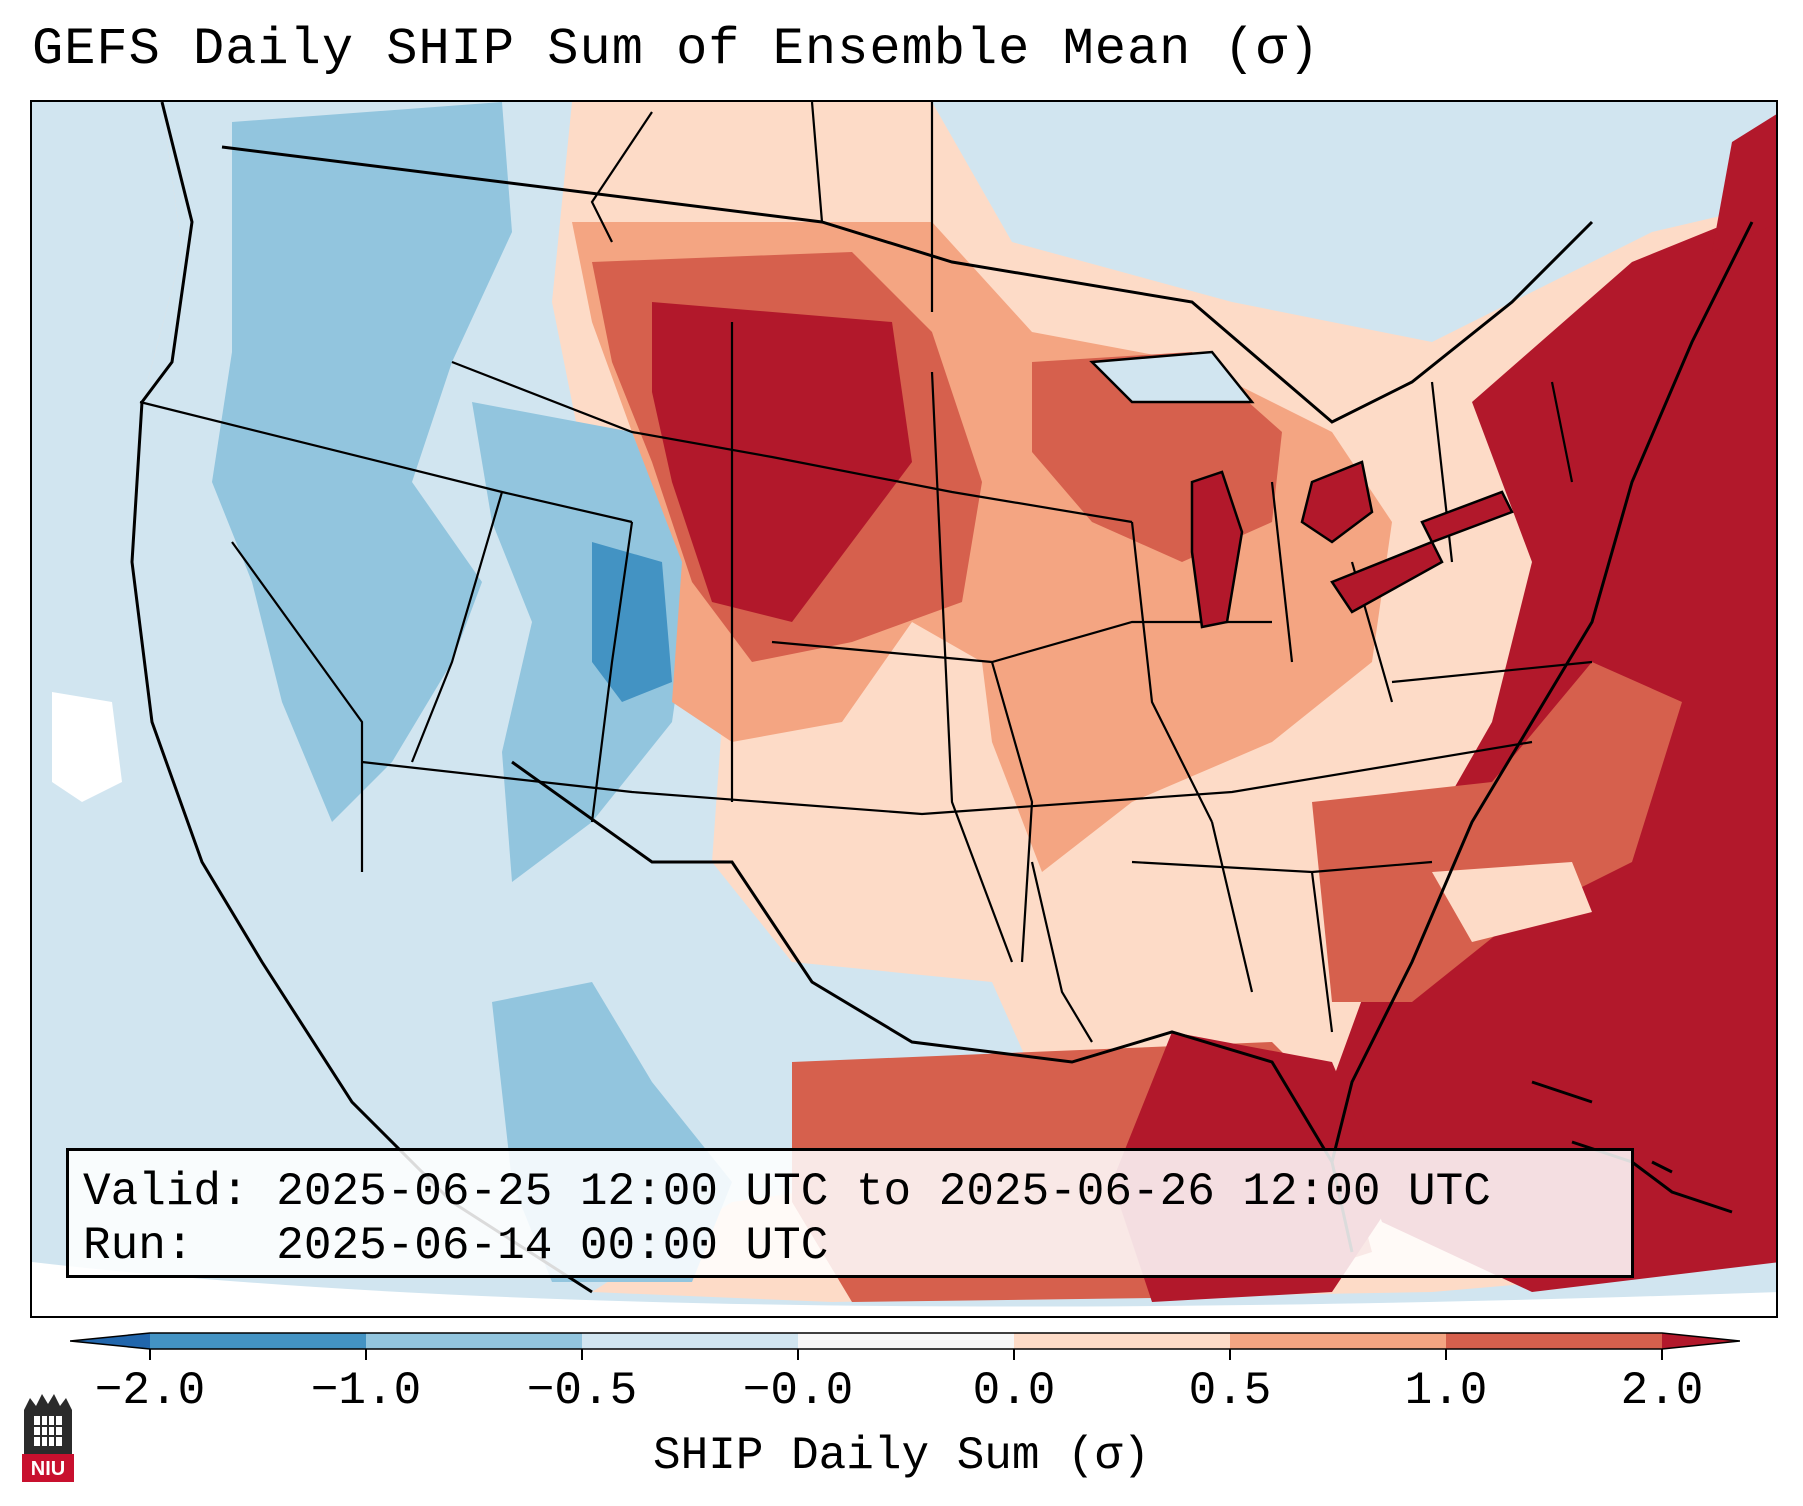 Image resolution: width=1803 pixels, height=1506 pixels. I want to click on anomaly-pos-strong-ne, so click(1744, 183).